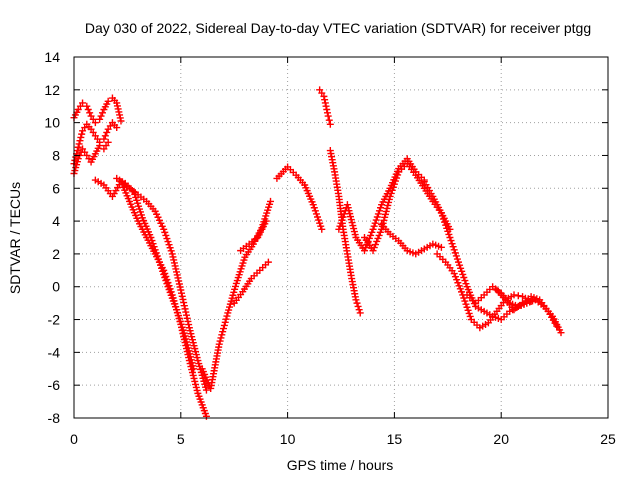 Image resolution: width=640 pixels, height=480 pixels. What do you see at coordinates (340, 465) in the screenshot?
I see `x-axis-label: GPS time / hours` at bounding box center [340, 465].